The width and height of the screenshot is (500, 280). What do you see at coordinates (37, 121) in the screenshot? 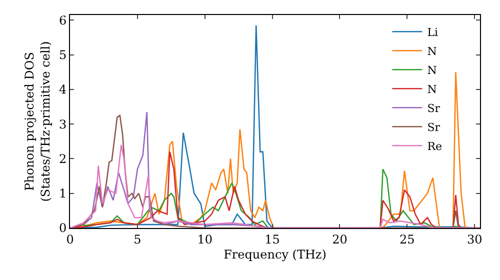
I see `y-axis-title: Phonon projected DOS (States/THz·primitive cell)` at bounding box center [37, 121].